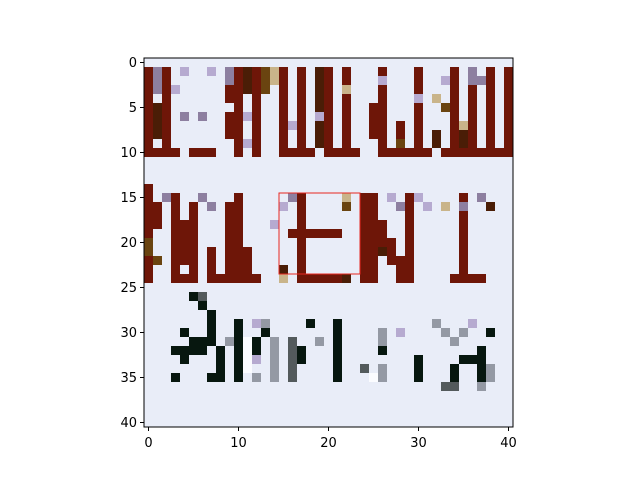 Image resolution: width=640 pixels, height=480 pixels. Describe the element at coordinates (128, 153) in the screenshot. I see `y-tick-label: 10` at that location.